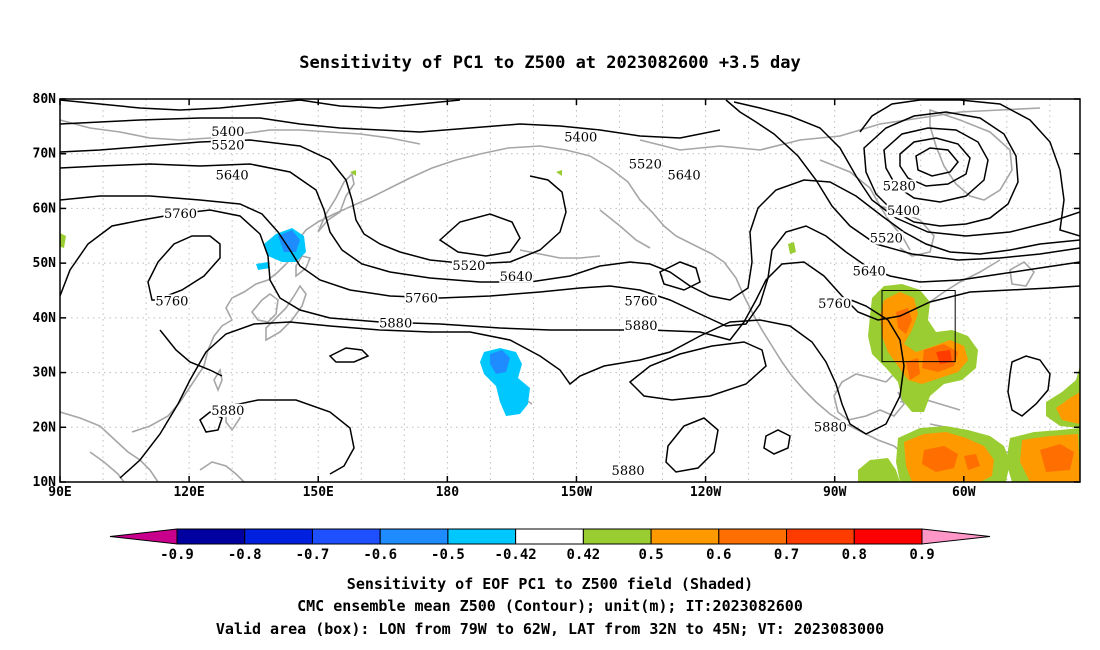  Describe the element at coordinates (835, 492) in the screenshot. I see `lon-tick-label: 90W` at that location.